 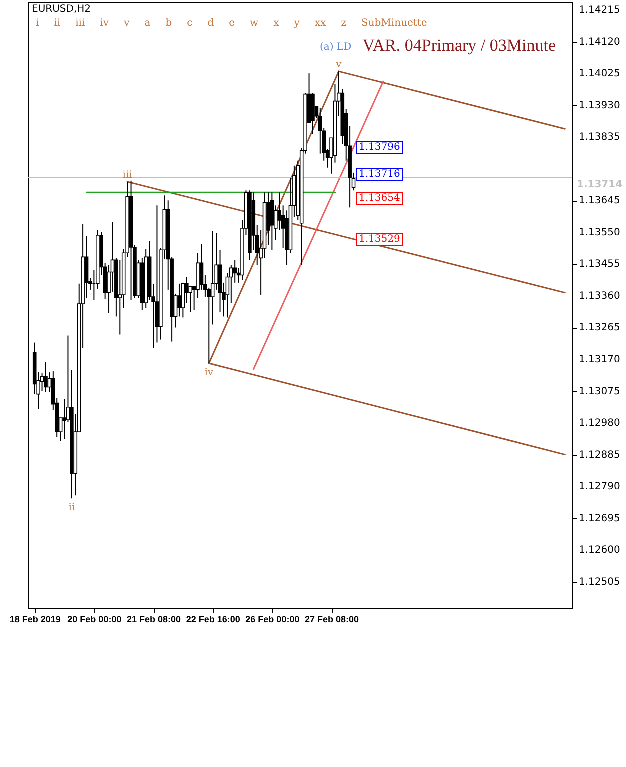 I want to click on y-tick-label: 1.14215, so click(x=599, y=10).